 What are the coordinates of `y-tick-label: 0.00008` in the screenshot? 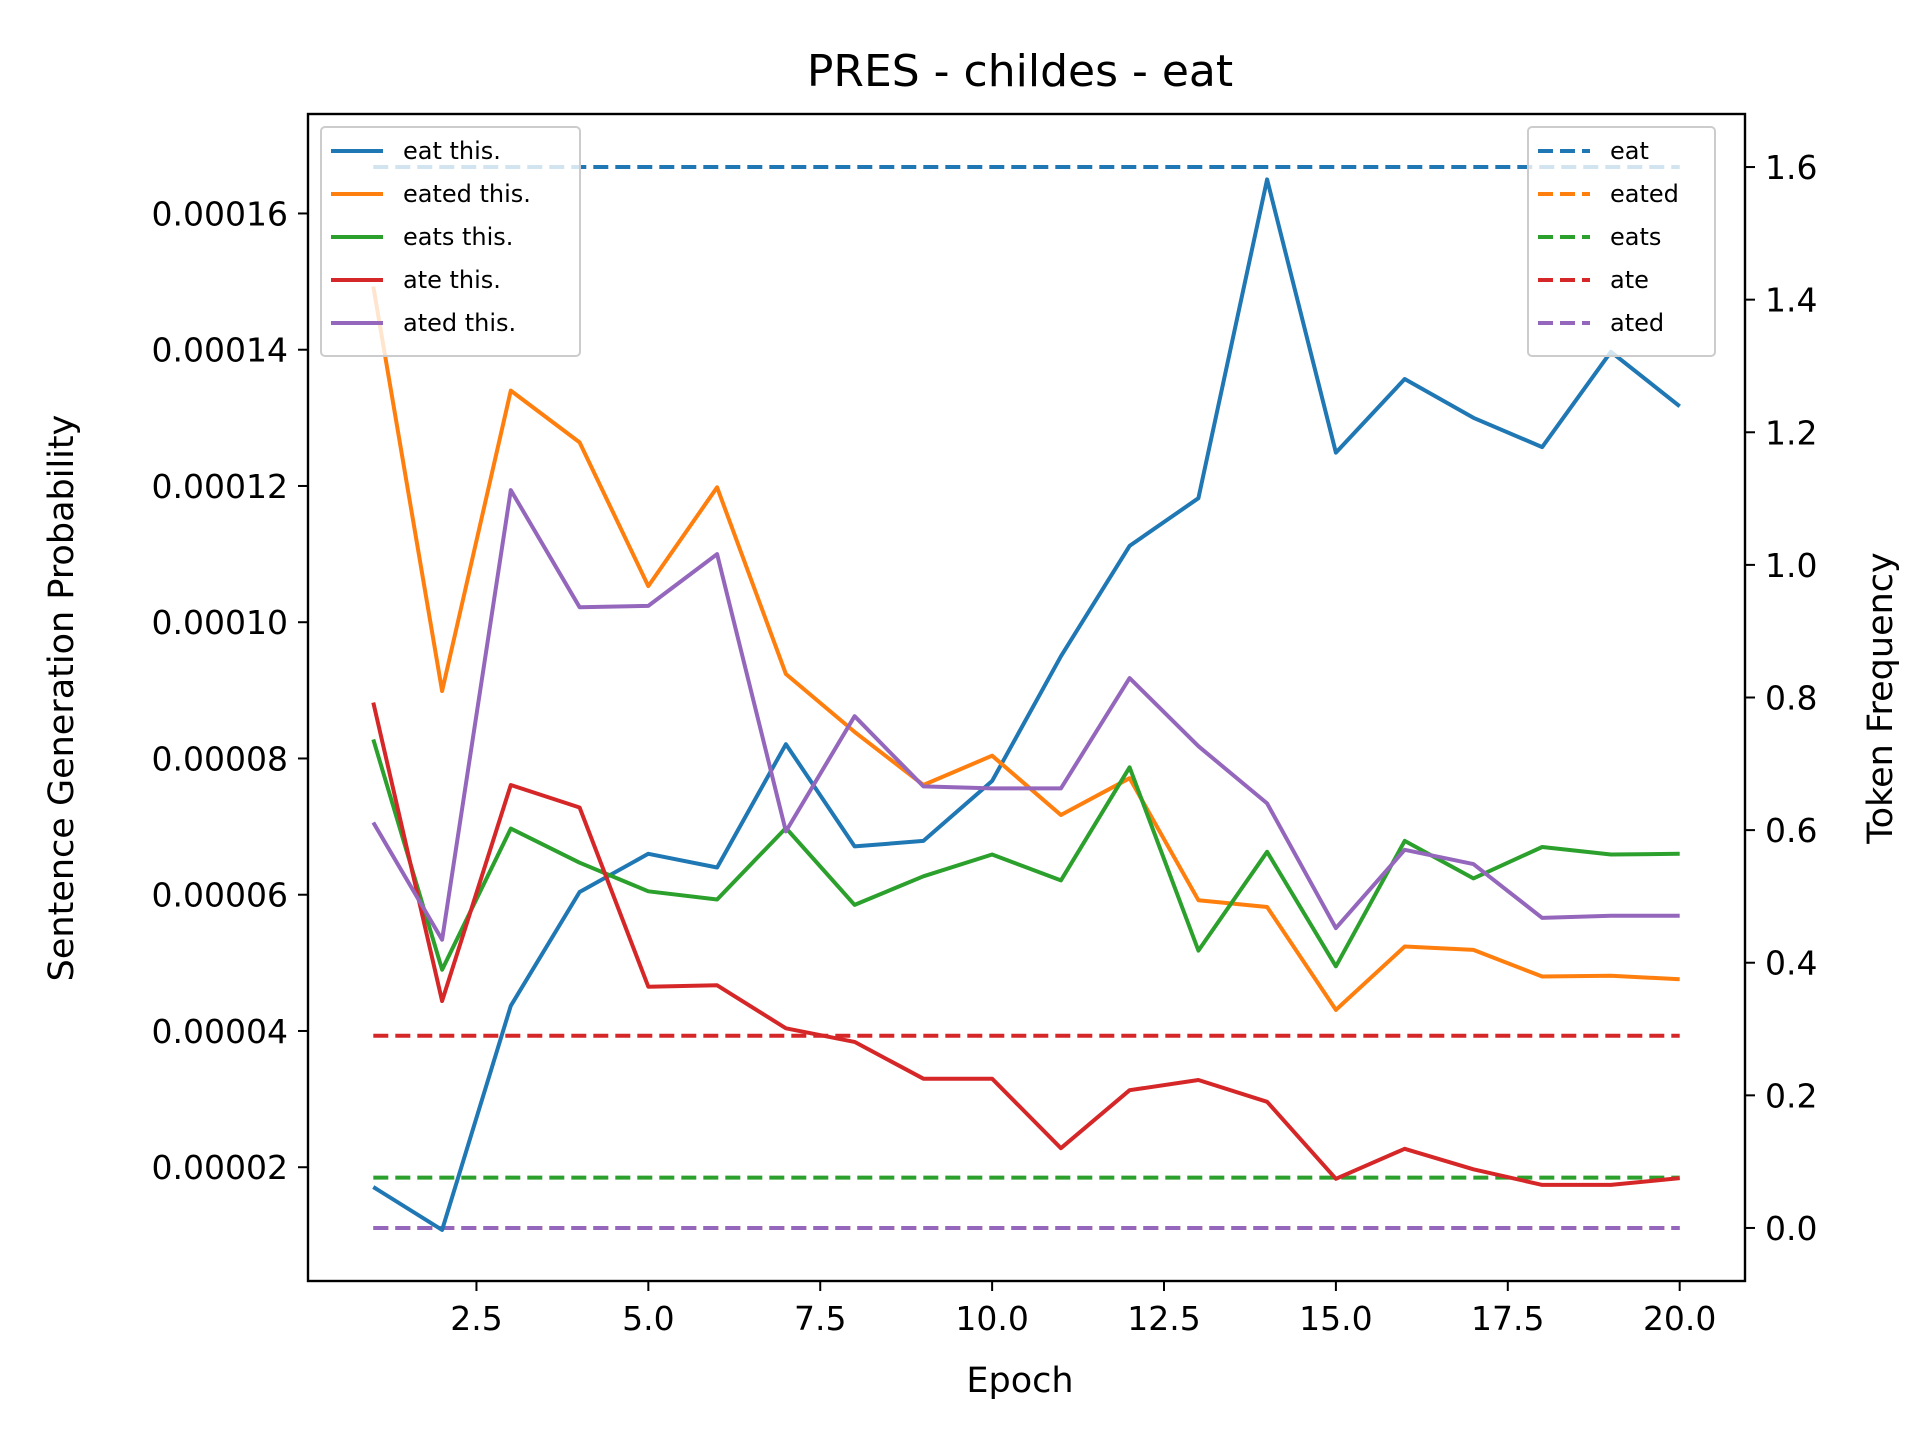 It's located at (220, 758).